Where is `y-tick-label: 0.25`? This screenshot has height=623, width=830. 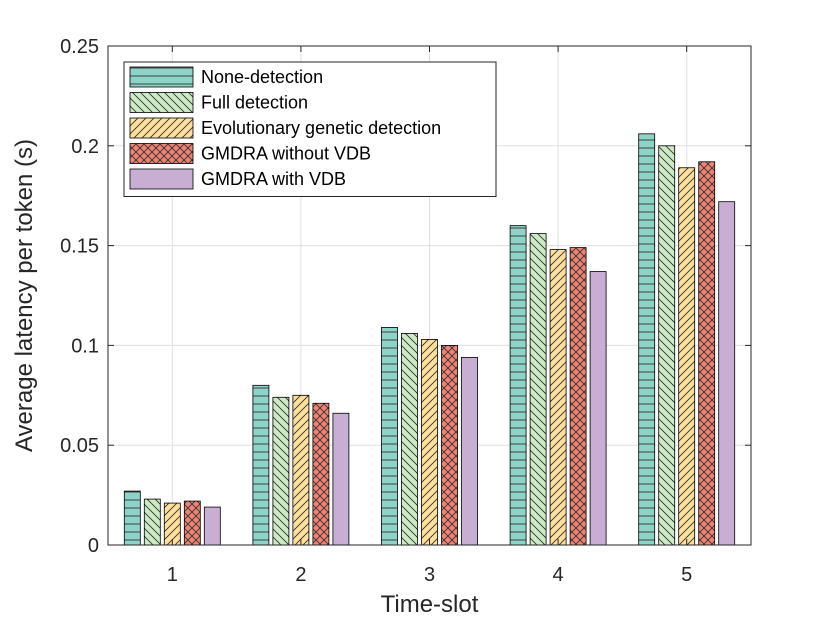
y-tick-label: 0.25 is located at coordinates (79, 47).